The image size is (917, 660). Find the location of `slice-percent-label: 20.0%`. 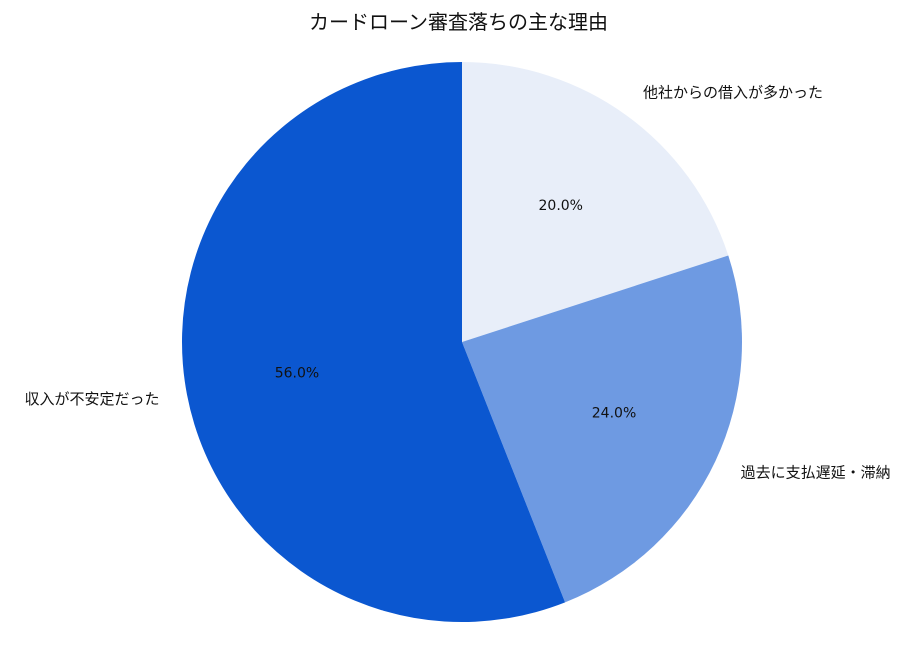

slice-percent-label: 20.0% is located at coordinates (561, 206).